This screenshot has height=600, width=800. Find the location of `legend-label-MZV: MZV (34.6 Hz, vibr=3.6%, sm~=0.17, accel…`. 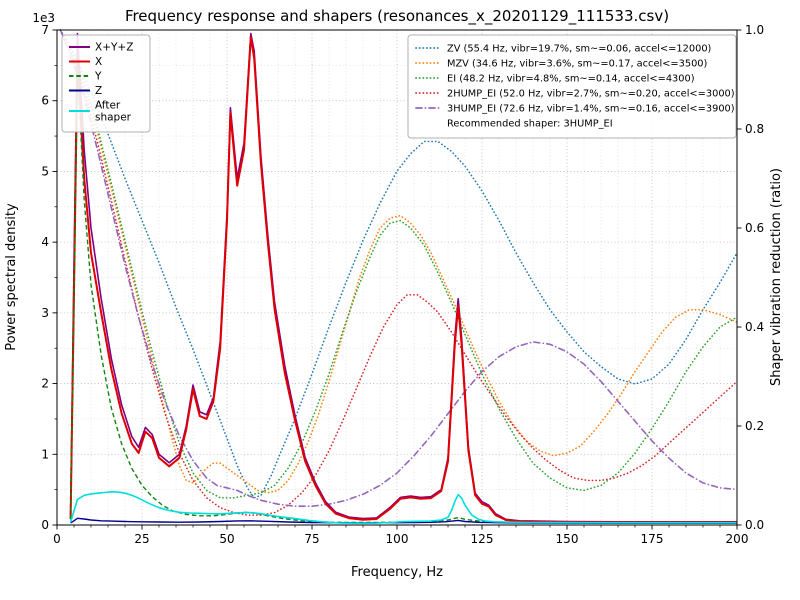

legend-label-MZV: MZV (34.6 Hz, vibr=3.6%, sm~=0.17, accel… is located at coordinates (577, 64).